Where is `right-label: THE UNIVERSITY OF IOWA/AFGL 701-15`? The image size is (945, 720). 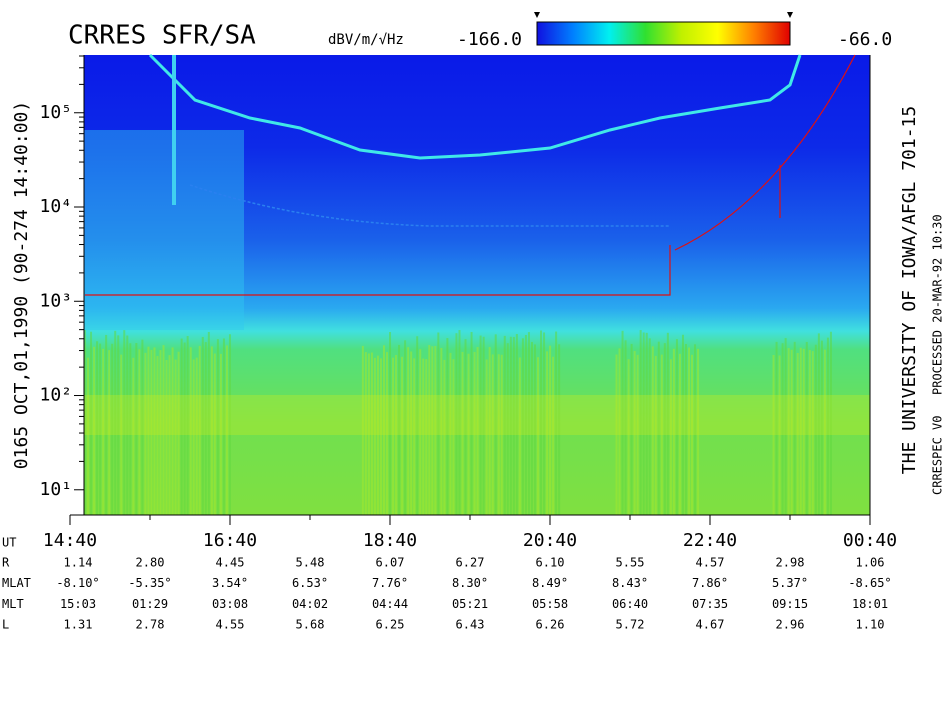
right-label: THE UNIVERSITY OF IOWA/AFGL 701-15 is located at coordinates (909, 290).